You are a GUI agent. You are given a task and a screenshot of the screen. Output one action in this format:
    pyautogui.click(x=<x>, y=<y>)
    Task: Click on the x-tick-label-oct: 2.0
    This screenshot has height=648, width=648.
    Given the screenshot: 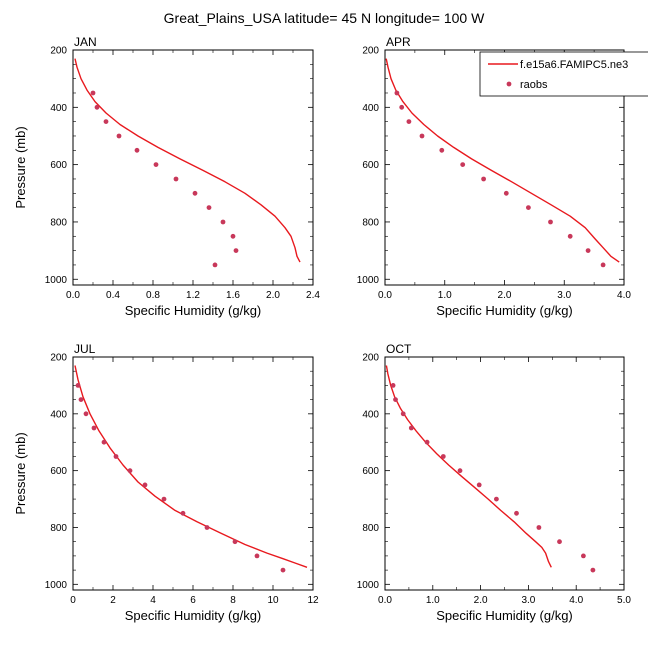 What is the action you would take?
    pyautogui.click(x=481, y=600)
    